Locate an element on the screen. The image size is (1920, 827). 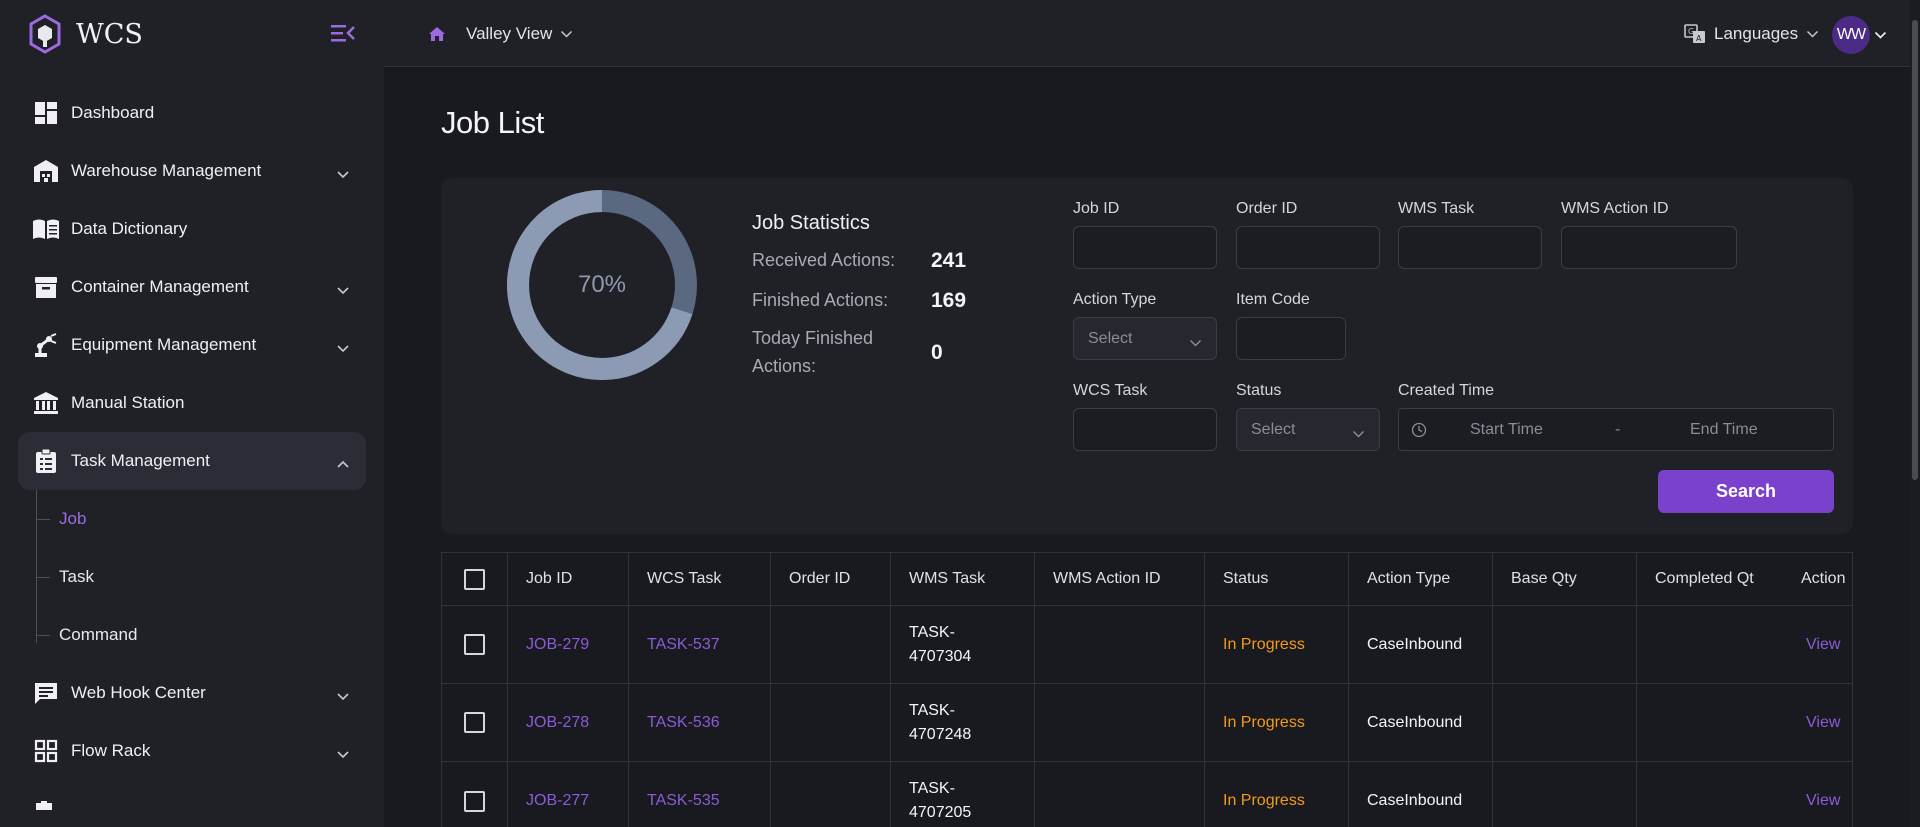
select-all-cell is located at coordinates (474, 579).